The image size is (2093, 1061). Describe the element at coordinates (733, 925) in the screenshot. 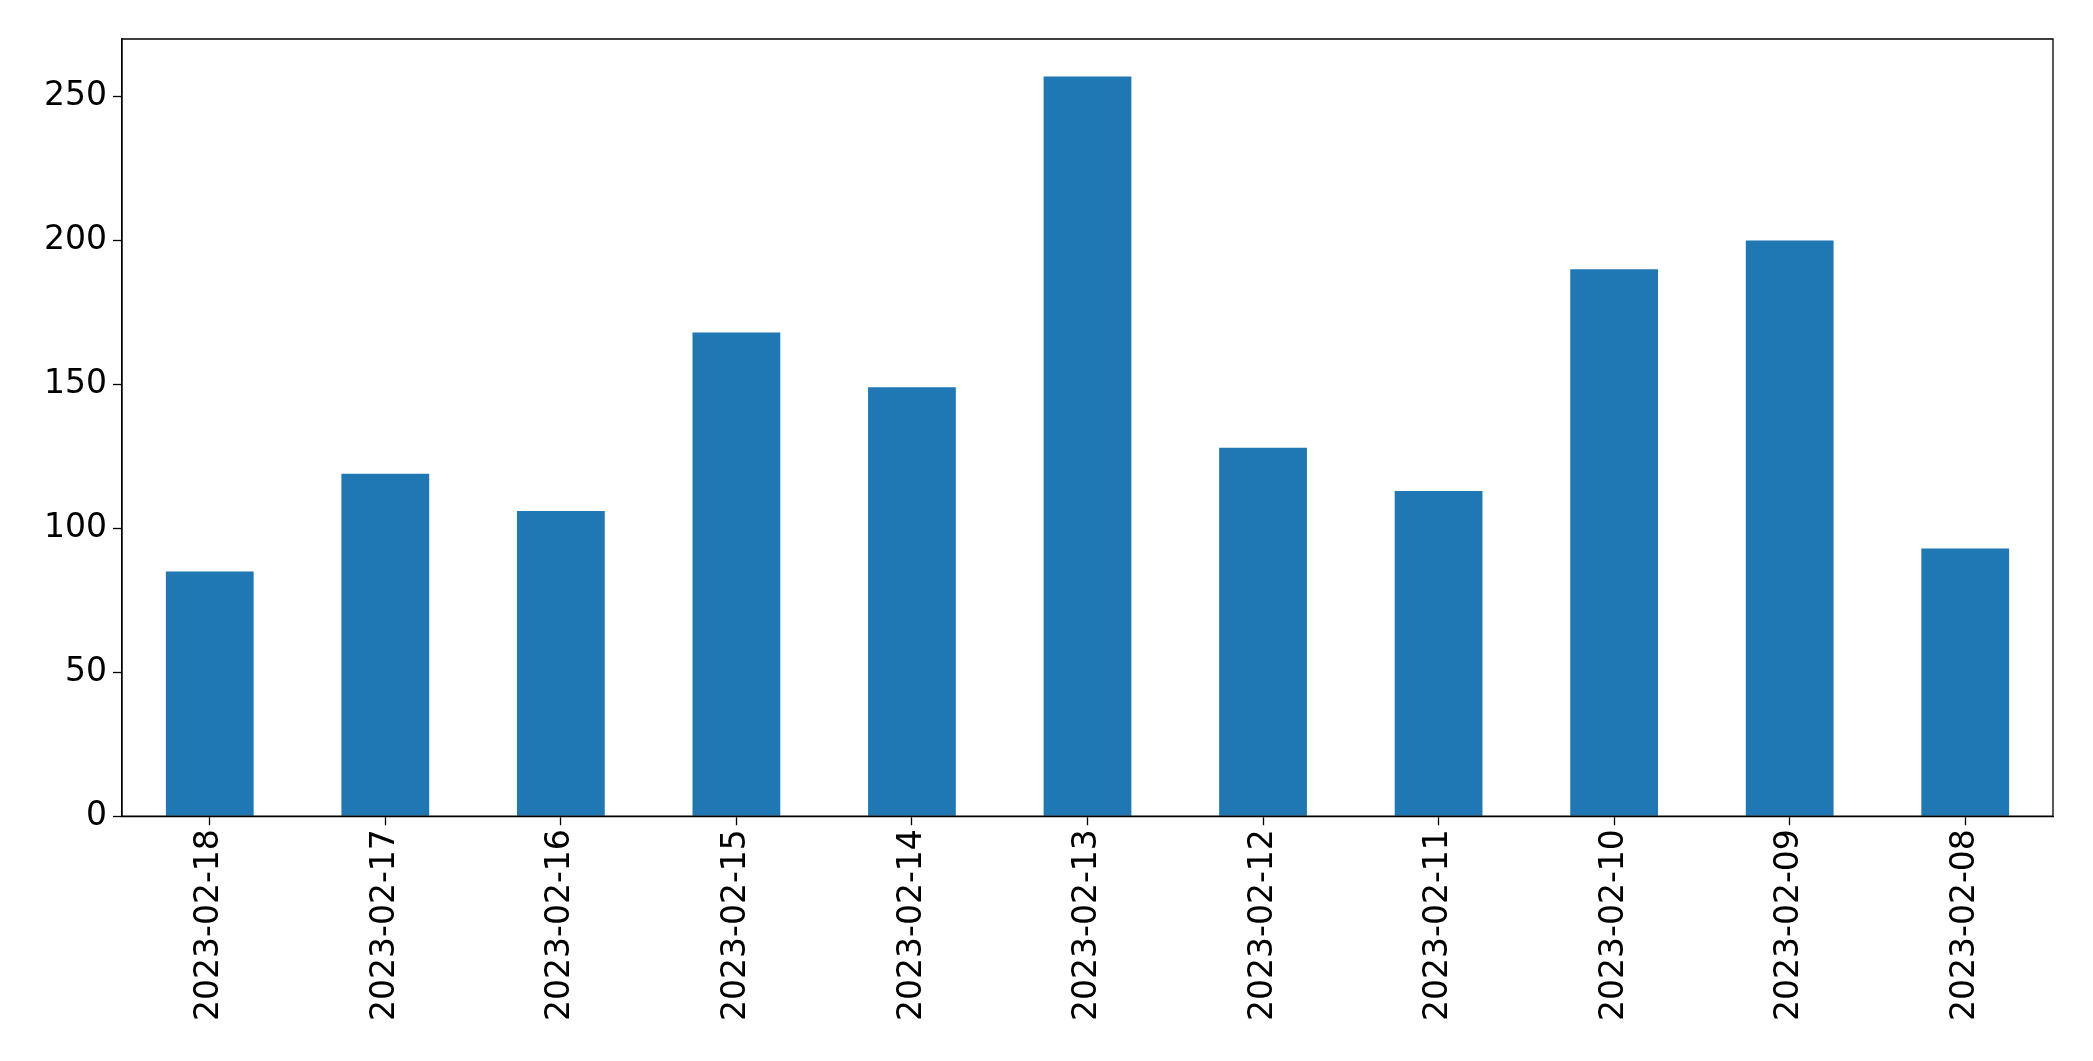

I see `x-tick-label: 2023-02-15` at that location.